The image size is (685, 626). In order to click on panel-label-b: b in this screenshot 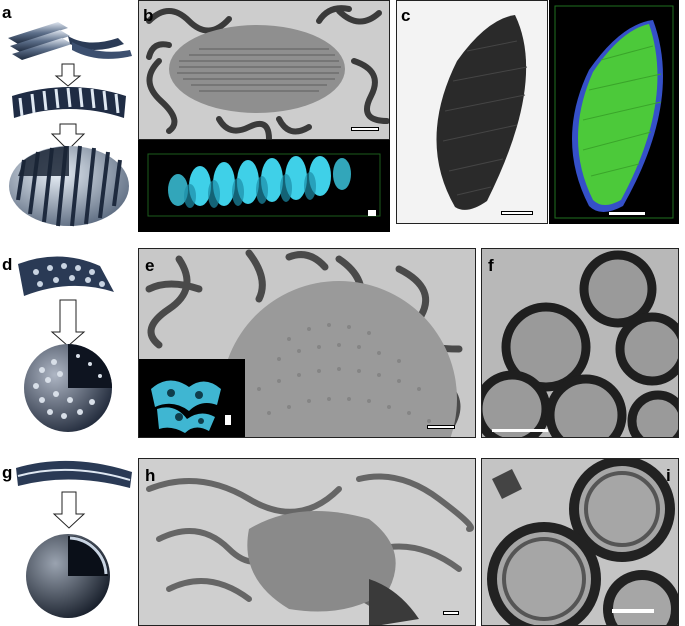, I will do `click(148, 15)`.